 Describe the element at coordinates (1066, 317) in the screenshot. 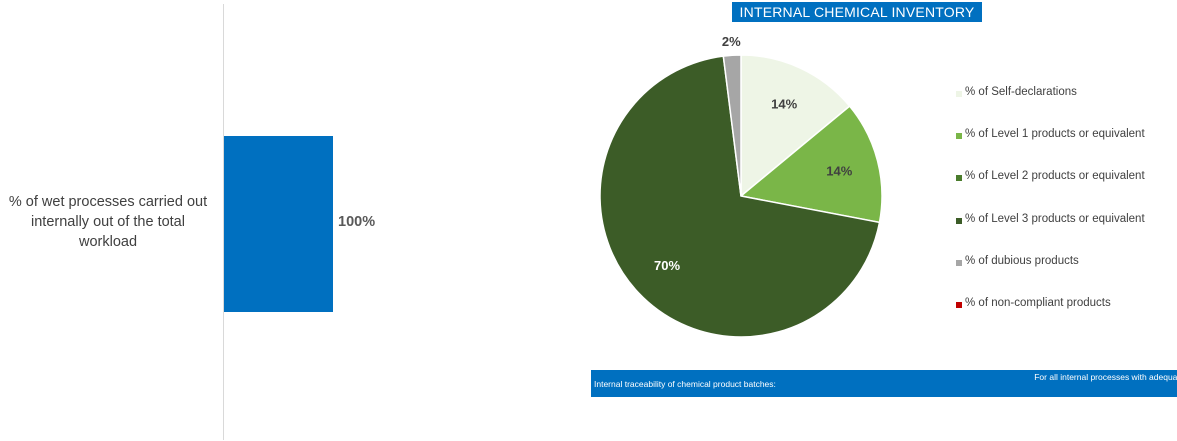

I see `legend-item-non-compliant: % of non-compliant products` at that location.